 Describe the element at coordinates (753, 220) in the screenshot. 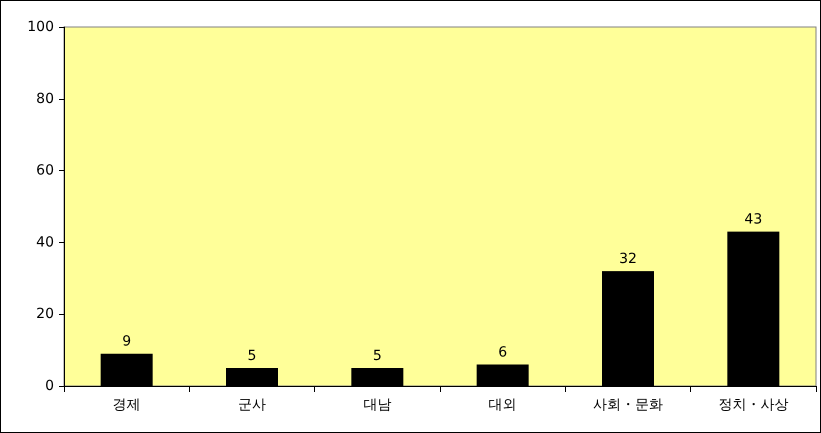

I see `data-label: 43` at that location.